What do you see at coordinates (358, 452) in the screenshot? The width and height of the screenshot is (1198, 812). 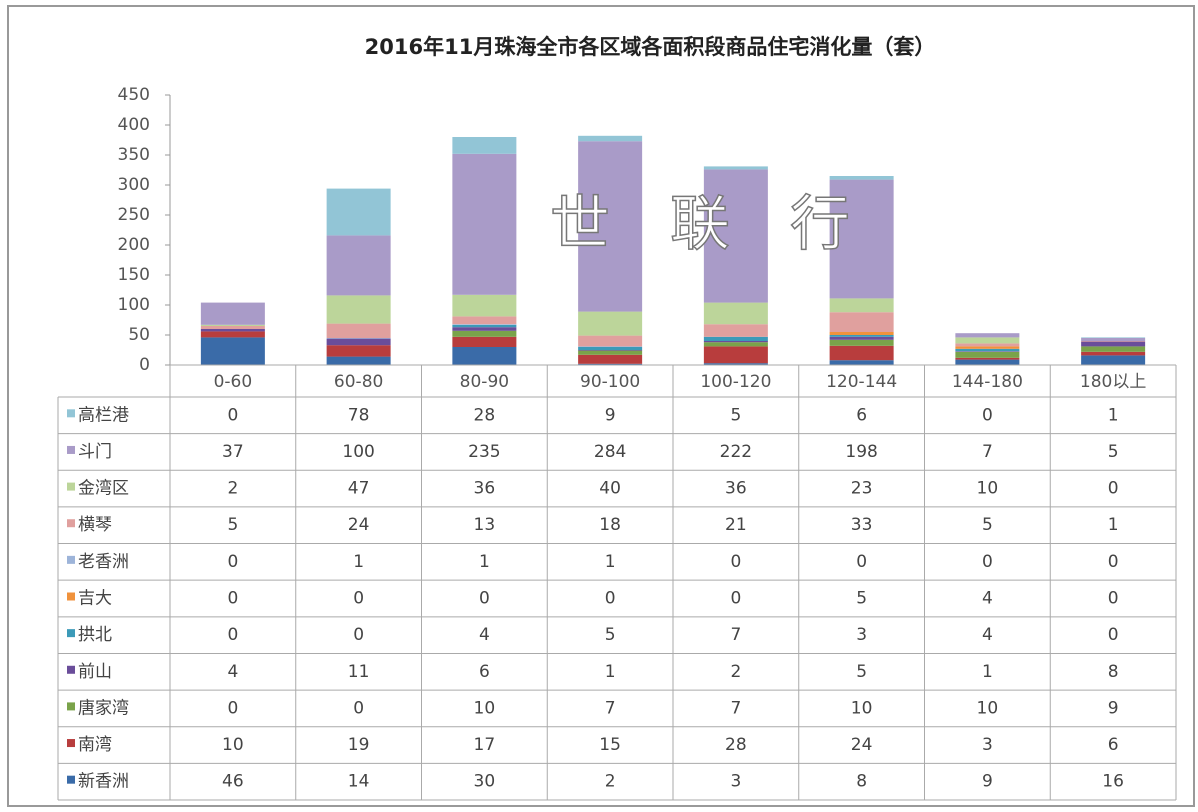 I see `table-cell: 100` at bounding box center [358, 452].